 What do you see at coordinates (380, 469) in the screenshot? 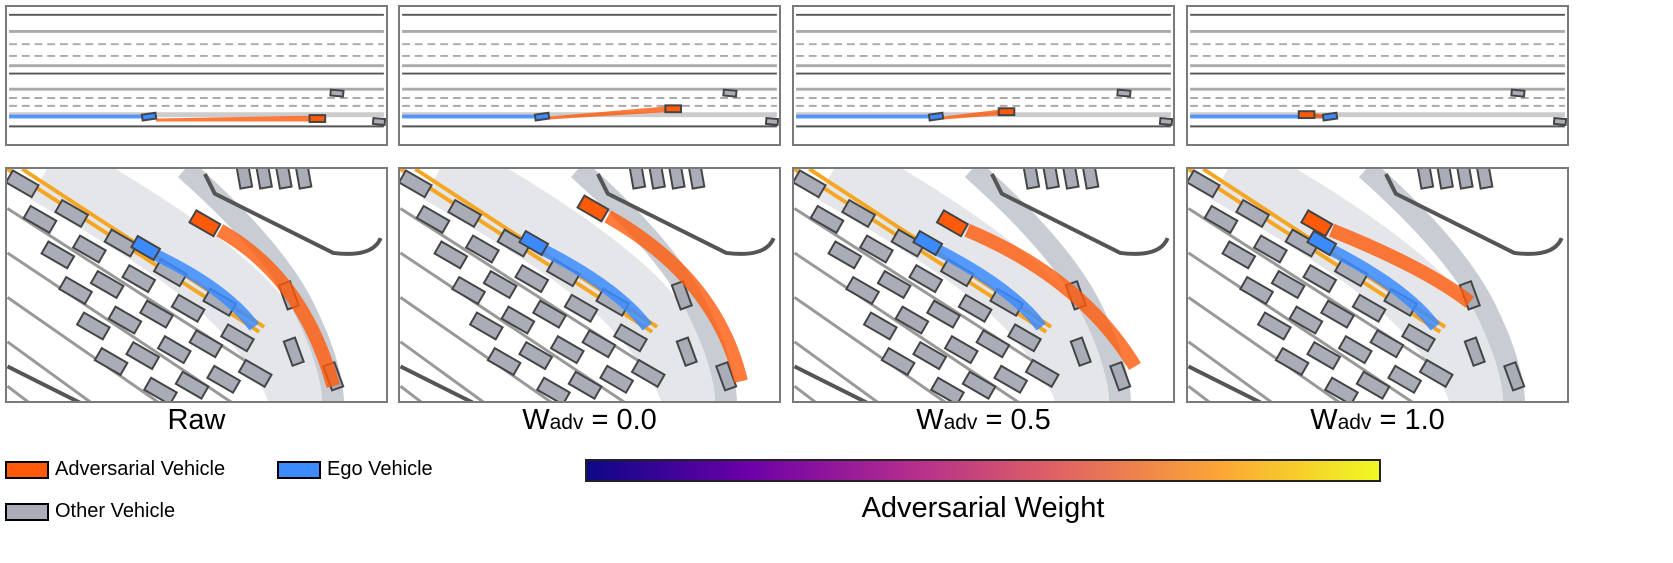
I see `legend-label: Ego Vehicle` at bounding box center [380, 469].